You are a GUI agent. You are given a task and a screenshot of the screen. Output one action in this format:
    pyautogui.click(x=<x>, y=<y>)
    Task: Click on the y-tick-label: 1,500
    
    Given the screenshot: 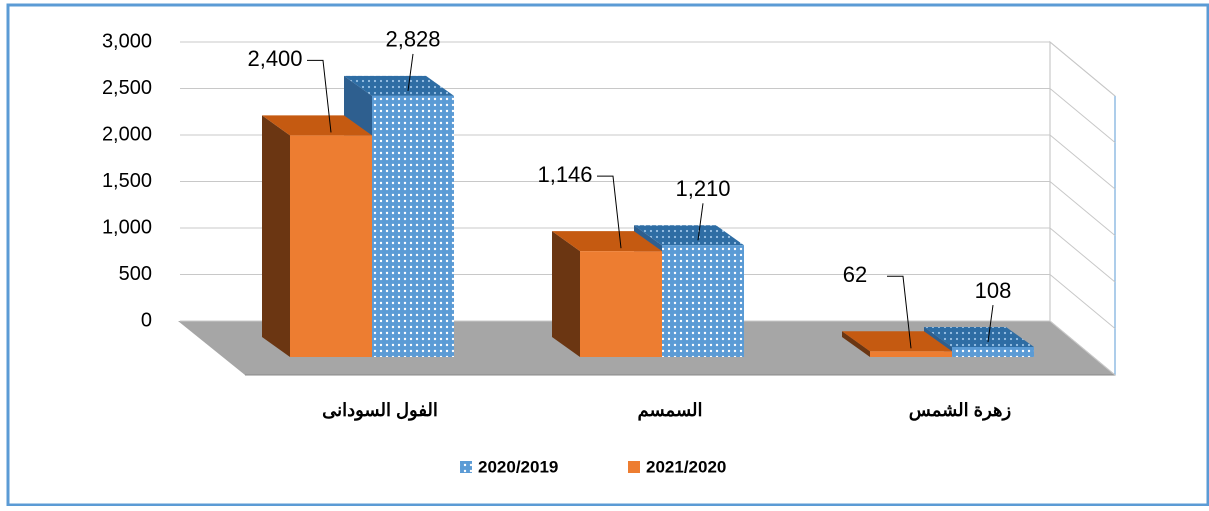 What is the action you would take?
    pyautogui.click(x=127, y=181)
    